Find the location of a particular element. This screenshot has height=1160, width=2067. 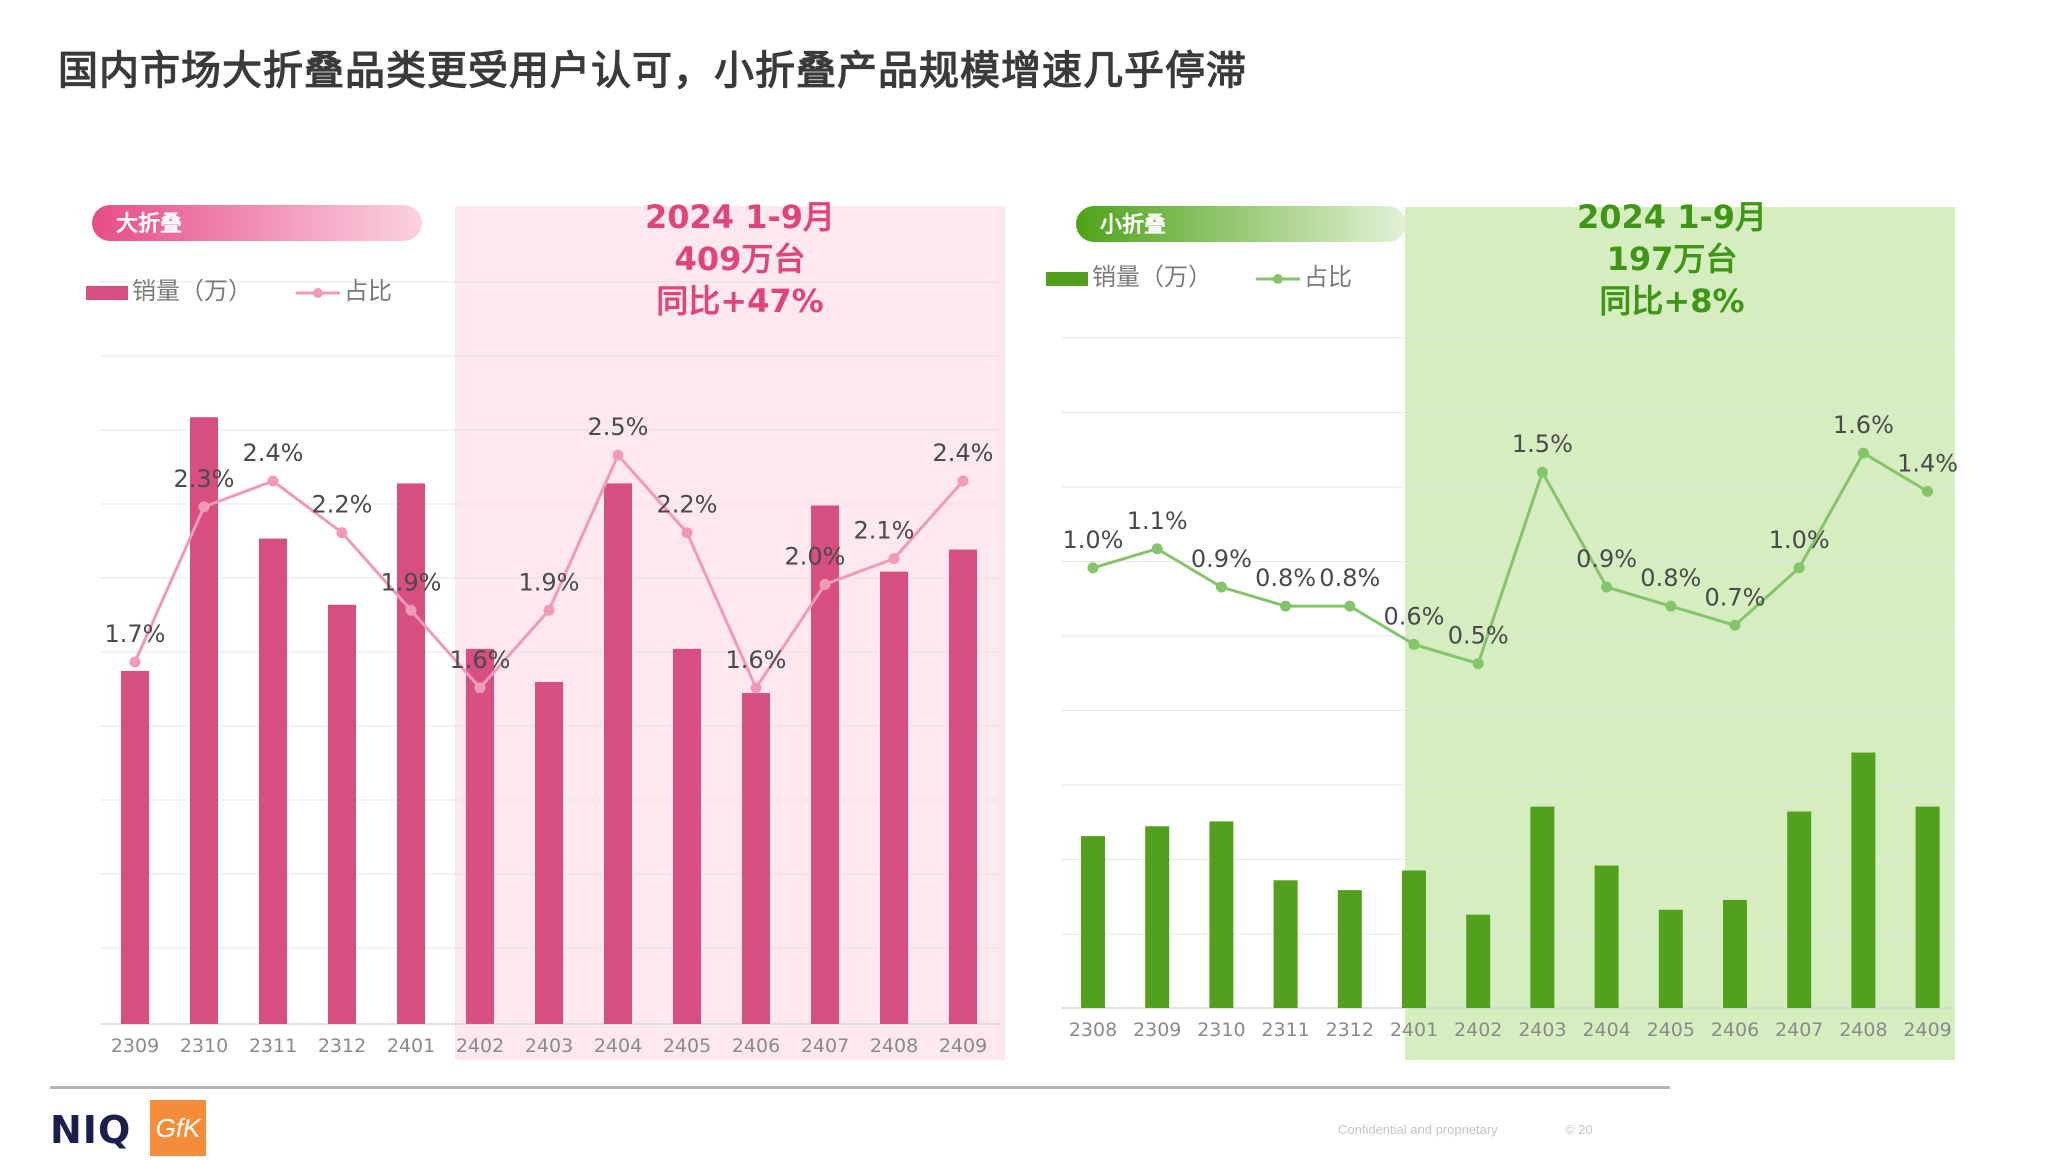

copyright-note: © 20 is located at coordinates (1579, 1129).